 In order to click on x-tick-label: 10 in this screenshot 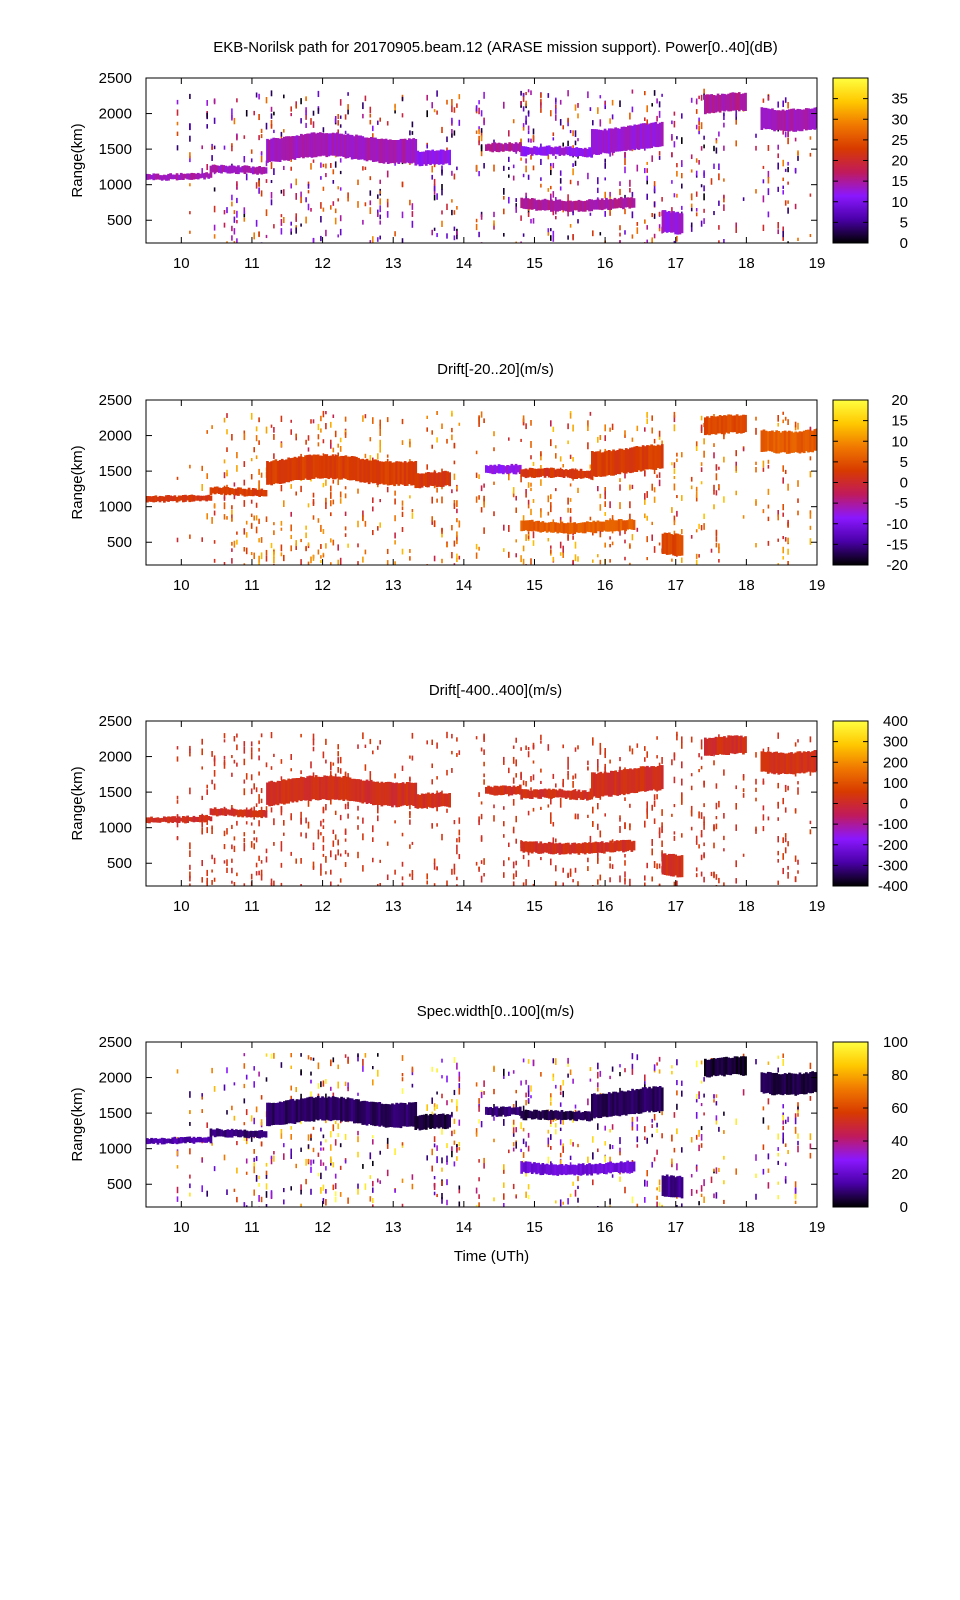, I will do `click(181, 263)`.